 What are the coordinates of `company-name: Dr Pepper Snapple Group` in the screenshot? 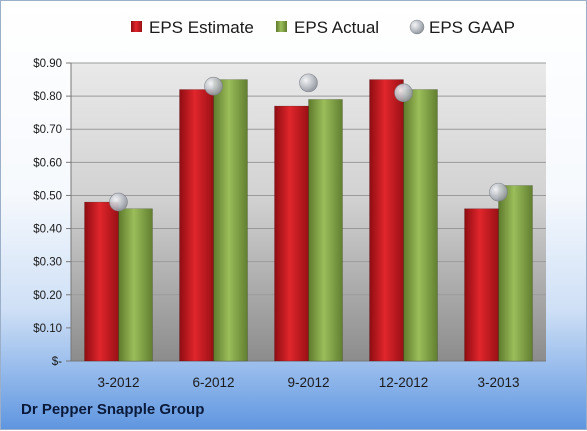 It's located at (113, 409).